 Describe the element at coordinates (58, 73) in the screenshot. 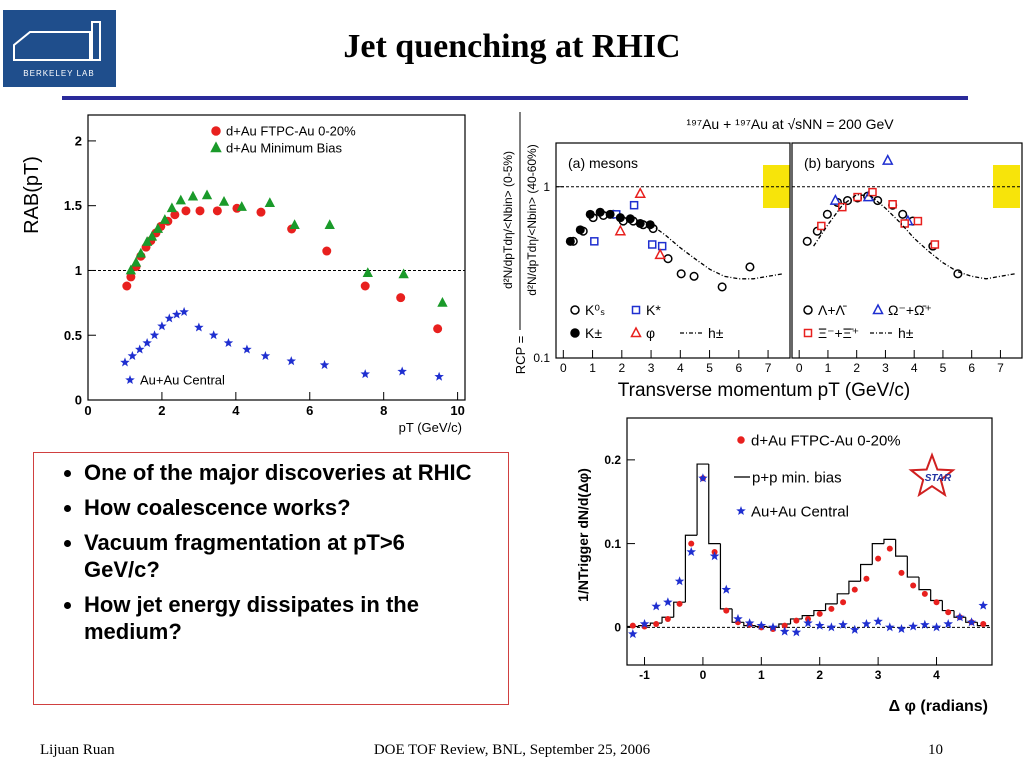

I see `logo-text: BERKELEY LAB` at that location.